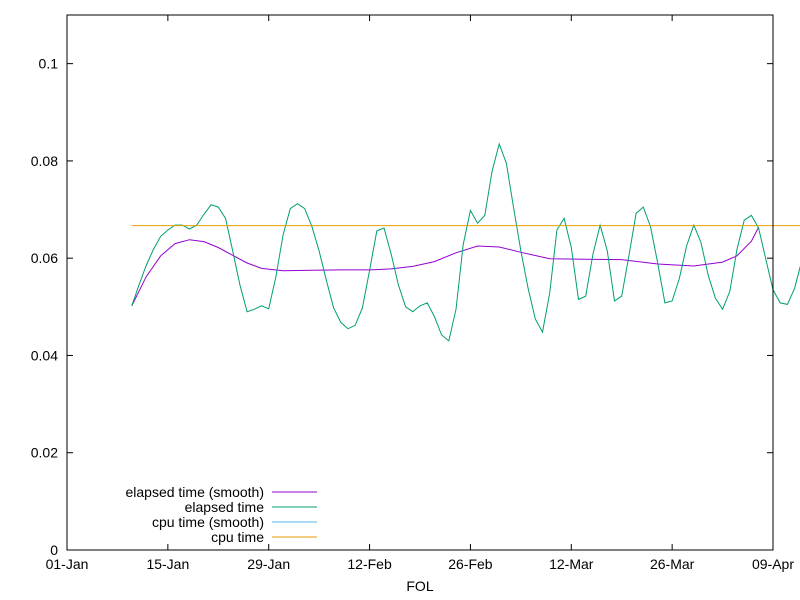 This screenshot has width=800, height=600. I want to click on x-tick-label: 29-Jan, so click(268, 564).